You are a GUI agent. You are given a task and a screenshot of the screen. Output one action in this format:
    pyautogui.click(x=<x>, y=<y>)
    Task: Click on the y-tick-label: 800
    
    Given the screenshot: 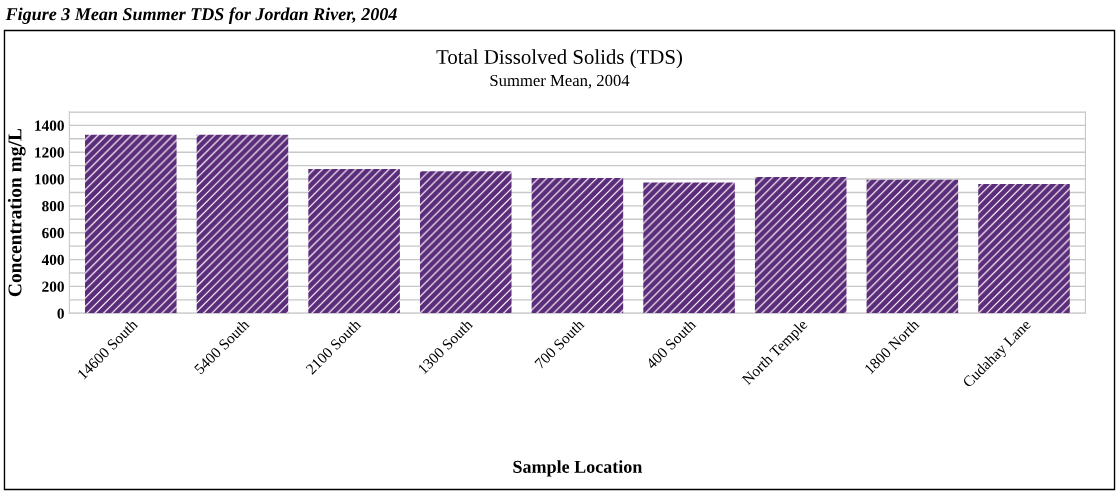 What is the action you would take?
    pyautogui.click(x=53, y=206)
    